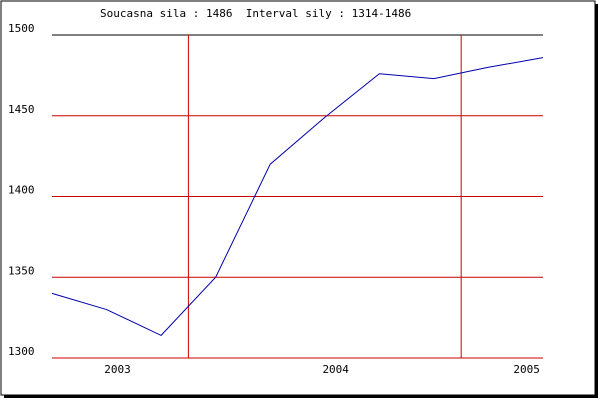  What do you see at coordinates (21, 28) in the screenshot?
I see `y-tick-label: 1500` at bounding box center [21, 28].